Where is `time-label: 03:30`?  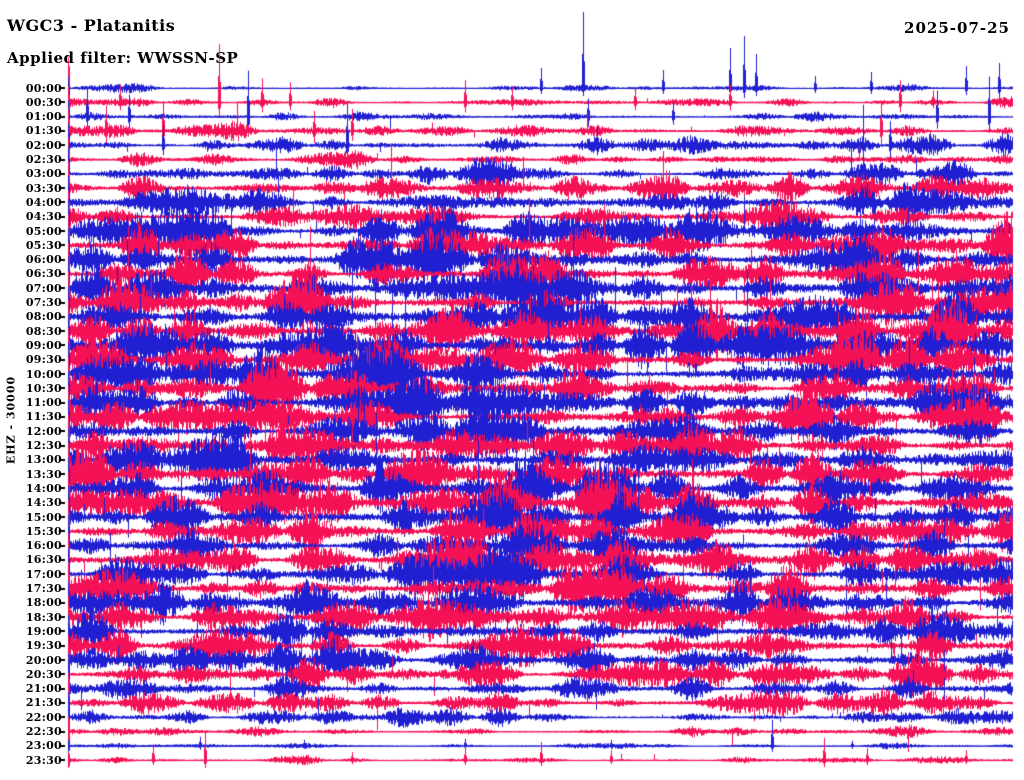 time-label: 03:30 is located at coordinates (43, 188).